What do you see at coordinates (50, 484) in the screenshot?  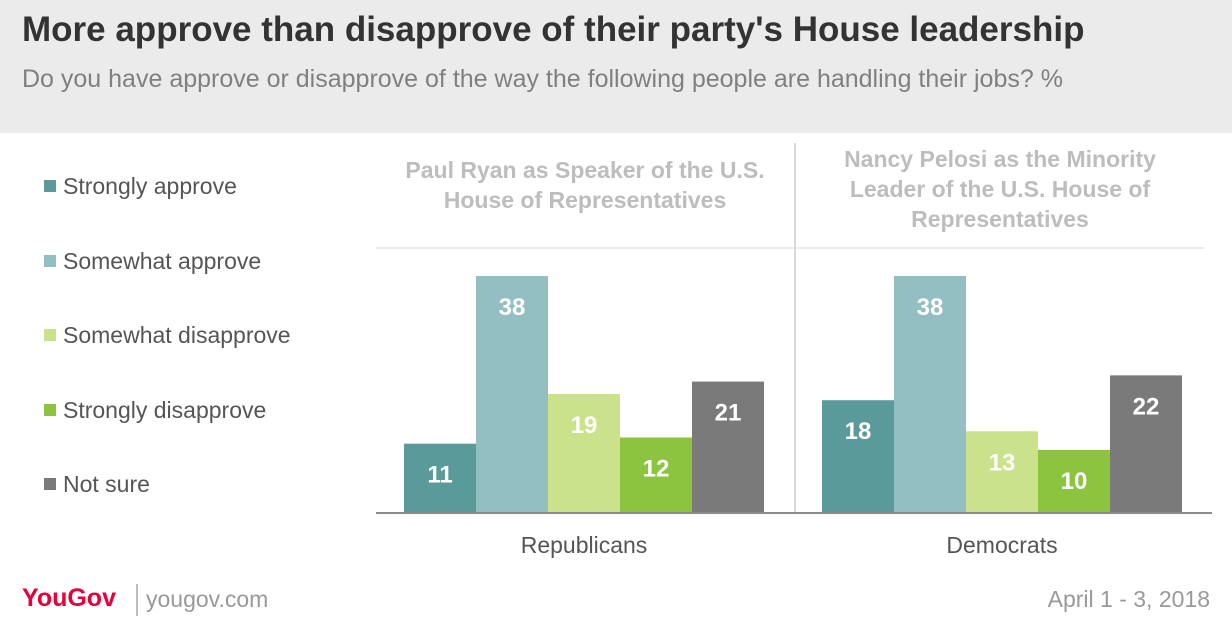 I see `legend-swatch-not-sure` at bounding box center [50, 484].